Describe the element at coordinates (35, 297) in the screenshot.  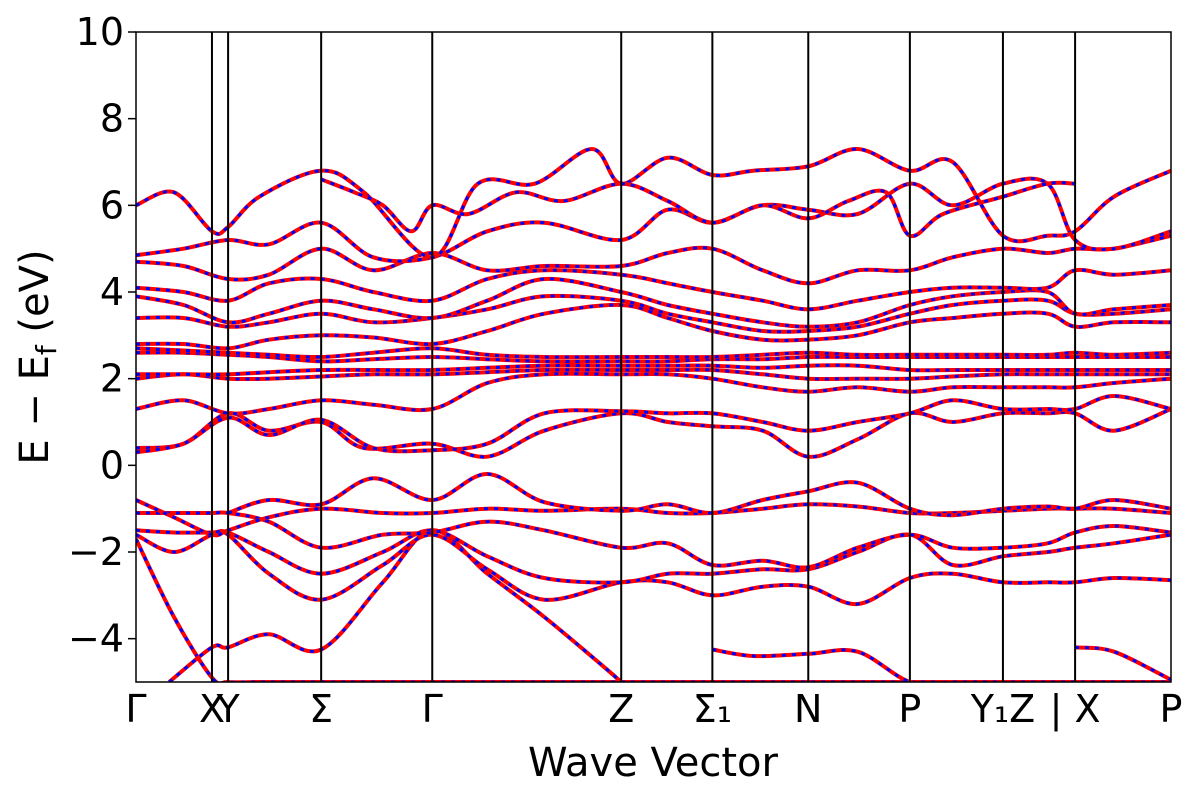
I see `y-axis-title-unit: (eV)` at that location.